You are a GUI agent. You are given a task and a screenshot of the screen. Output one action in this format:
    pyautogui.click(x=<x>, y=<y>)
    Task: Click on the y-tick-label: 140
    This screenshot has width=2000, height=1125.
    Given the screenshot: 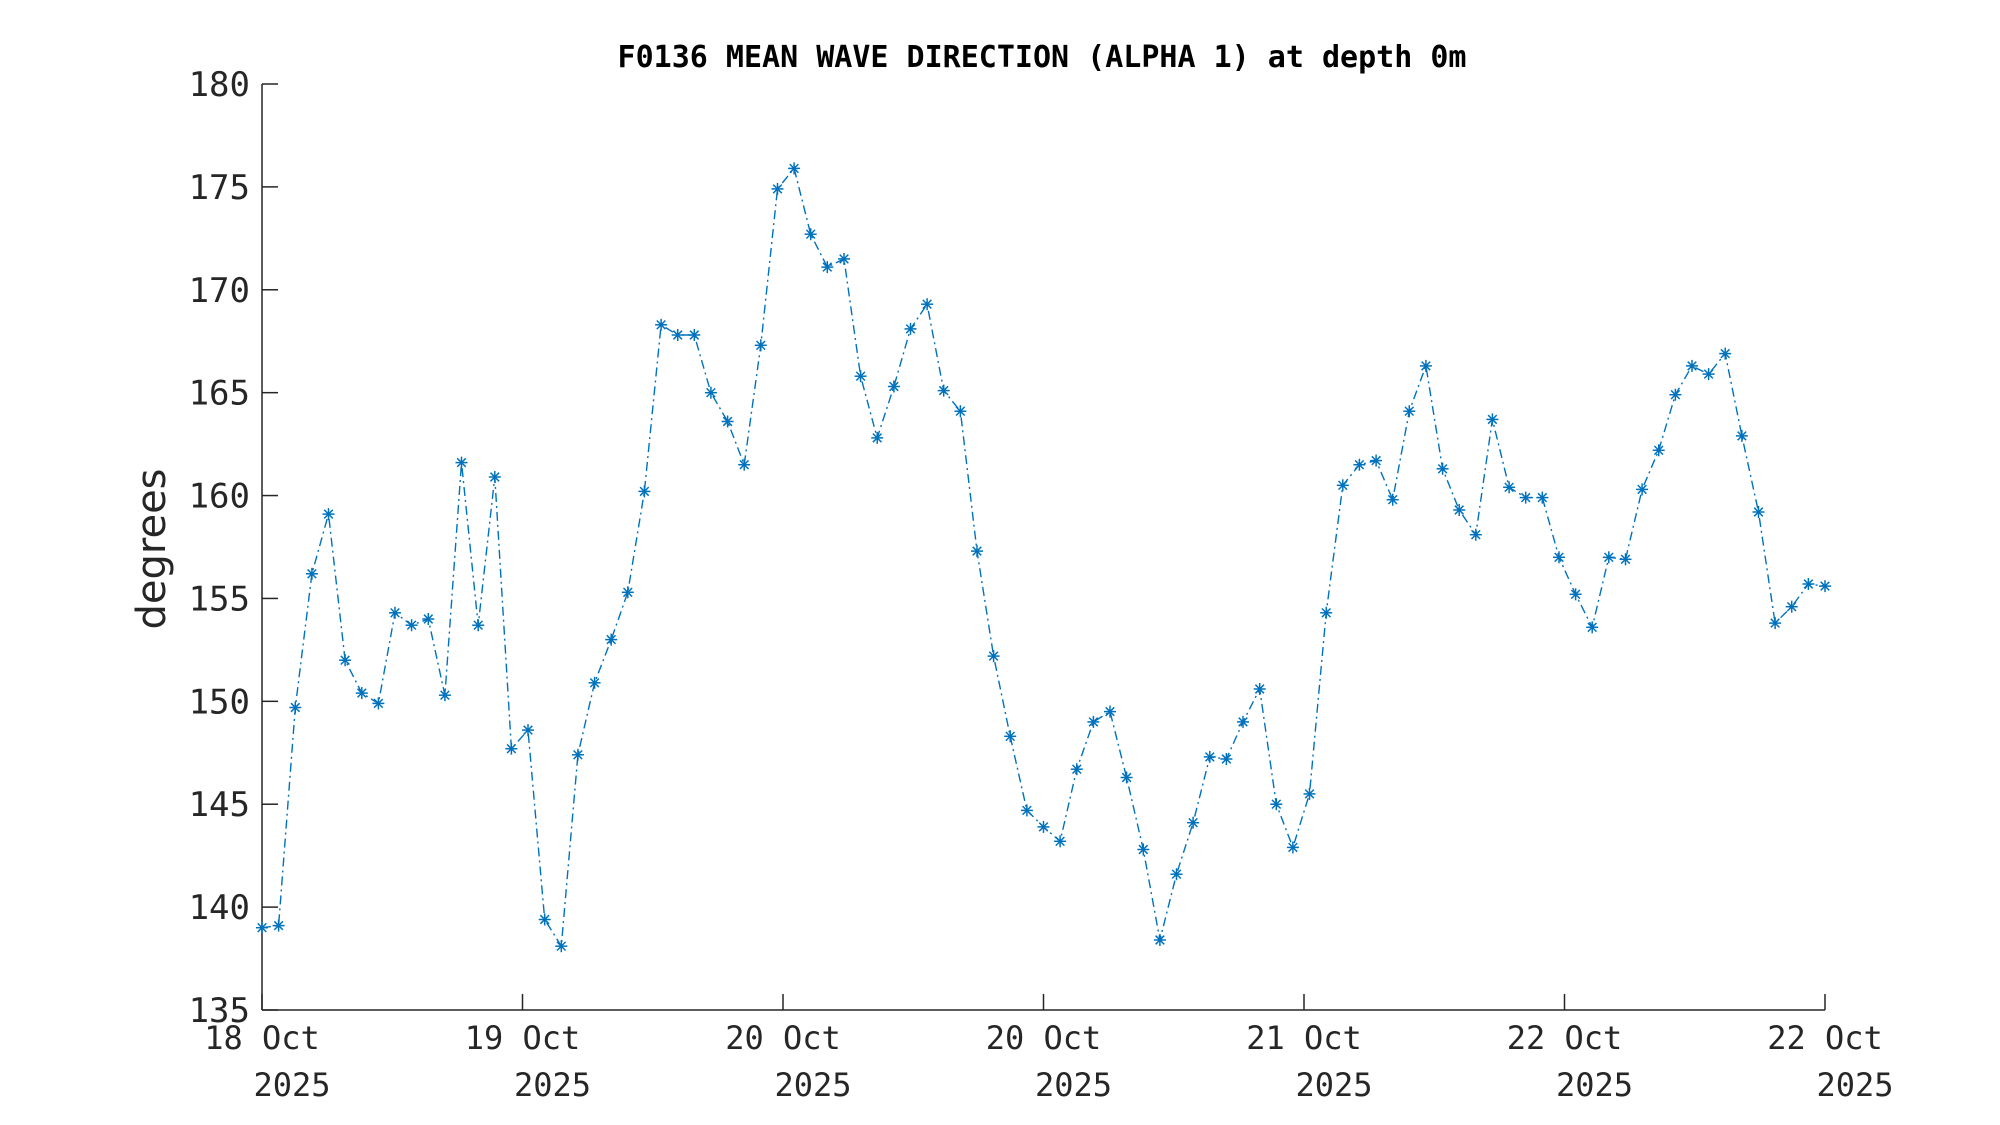 What is the action you would take?
    pyautogui.click(x=219, y=908)
    